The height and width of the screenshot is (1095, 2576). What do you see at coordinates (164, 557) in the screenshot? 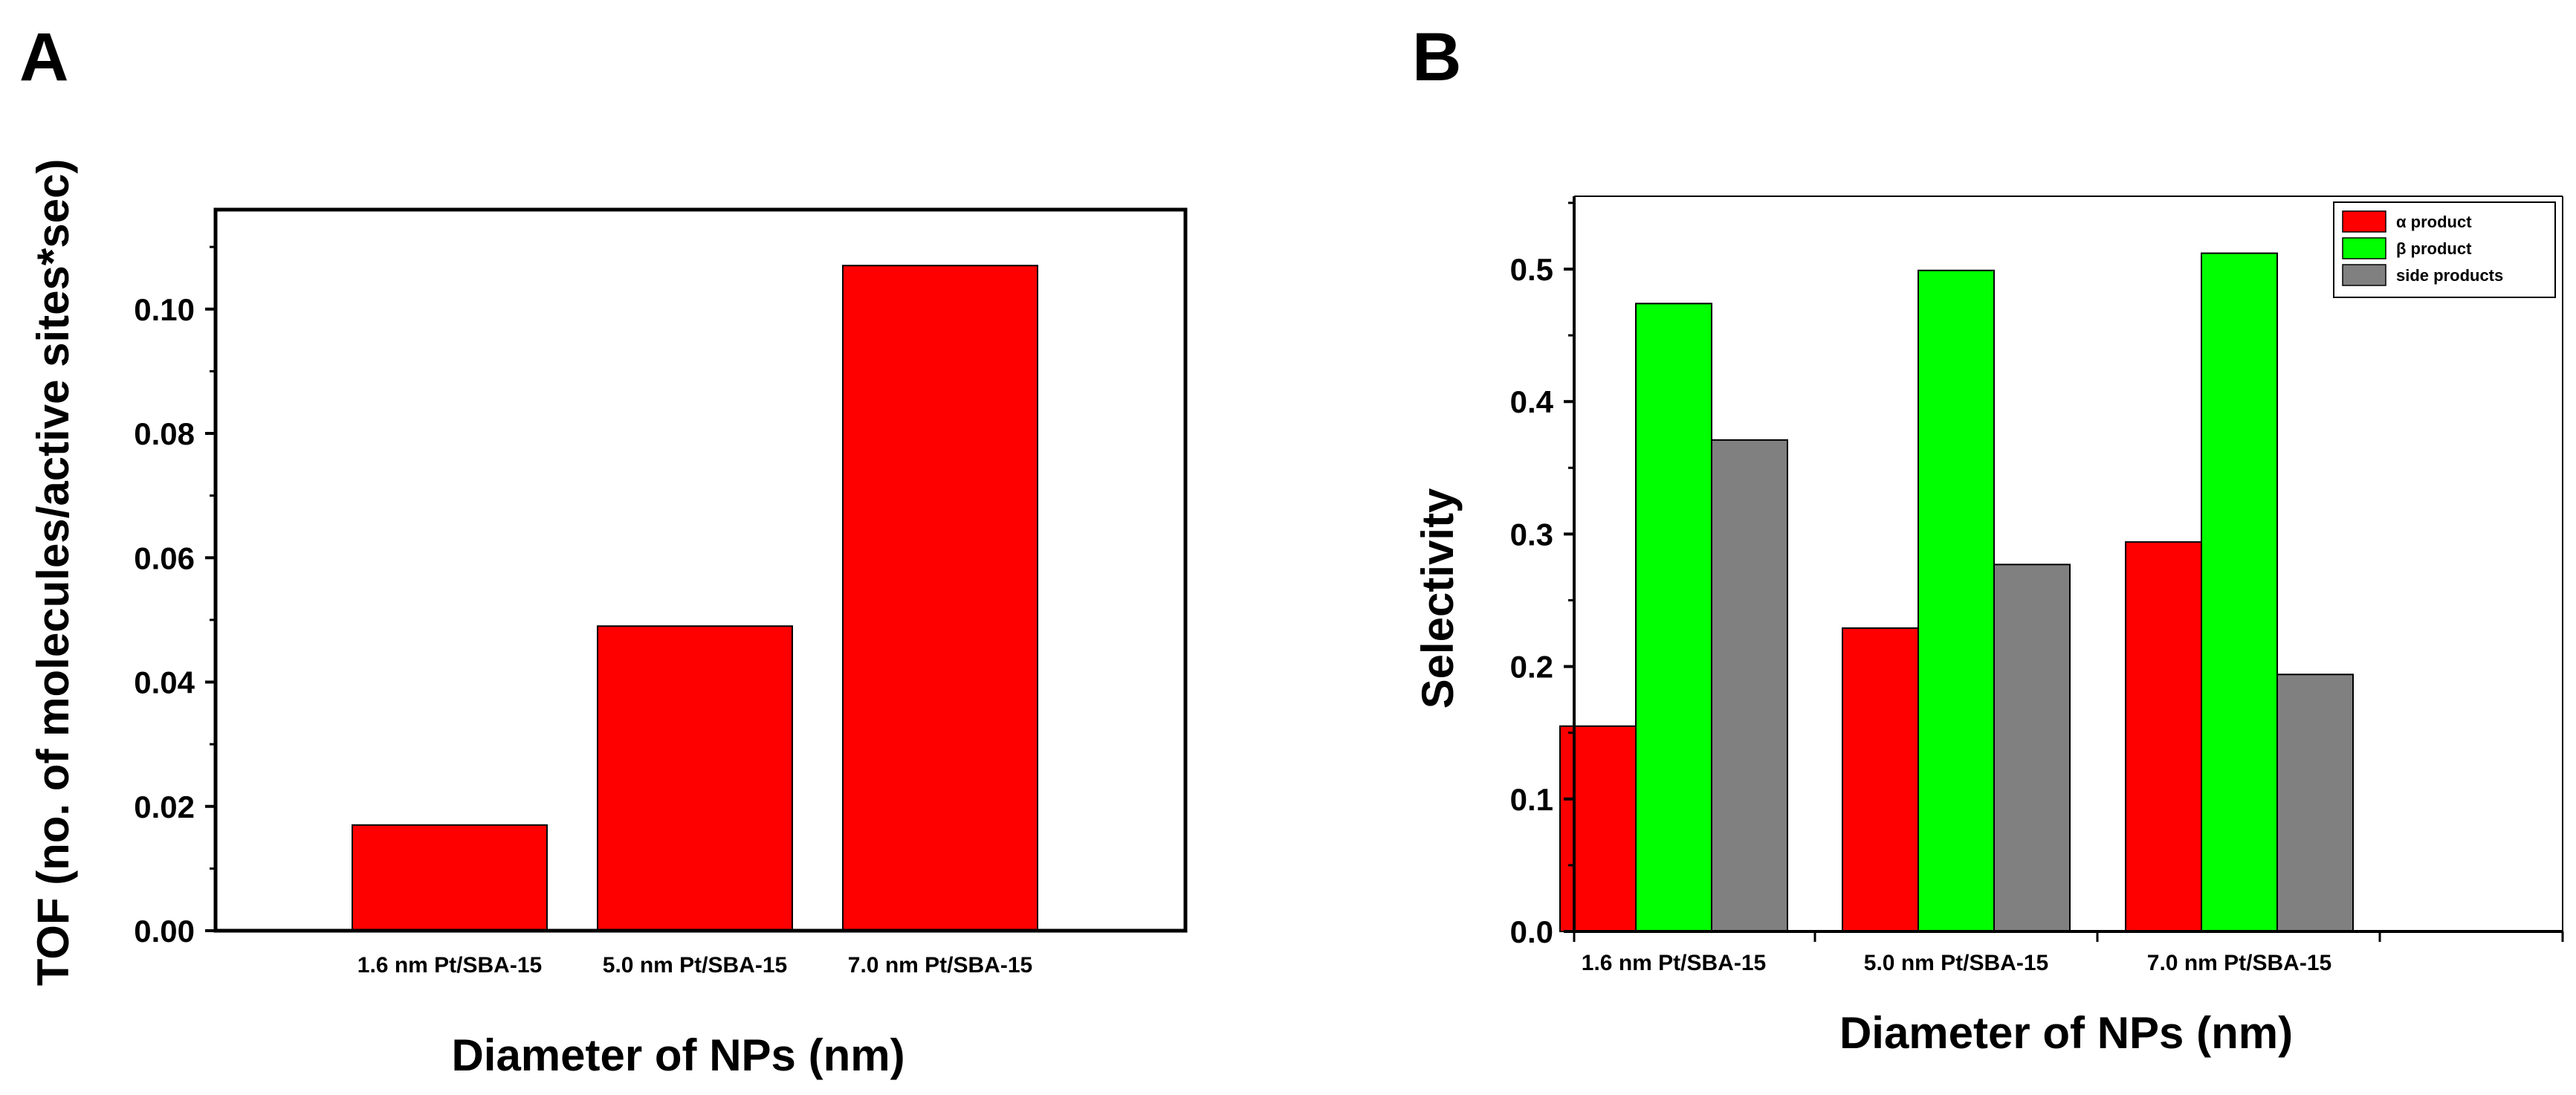
I see `y-tick-label: 0.06` at bounding box center [164, 557].